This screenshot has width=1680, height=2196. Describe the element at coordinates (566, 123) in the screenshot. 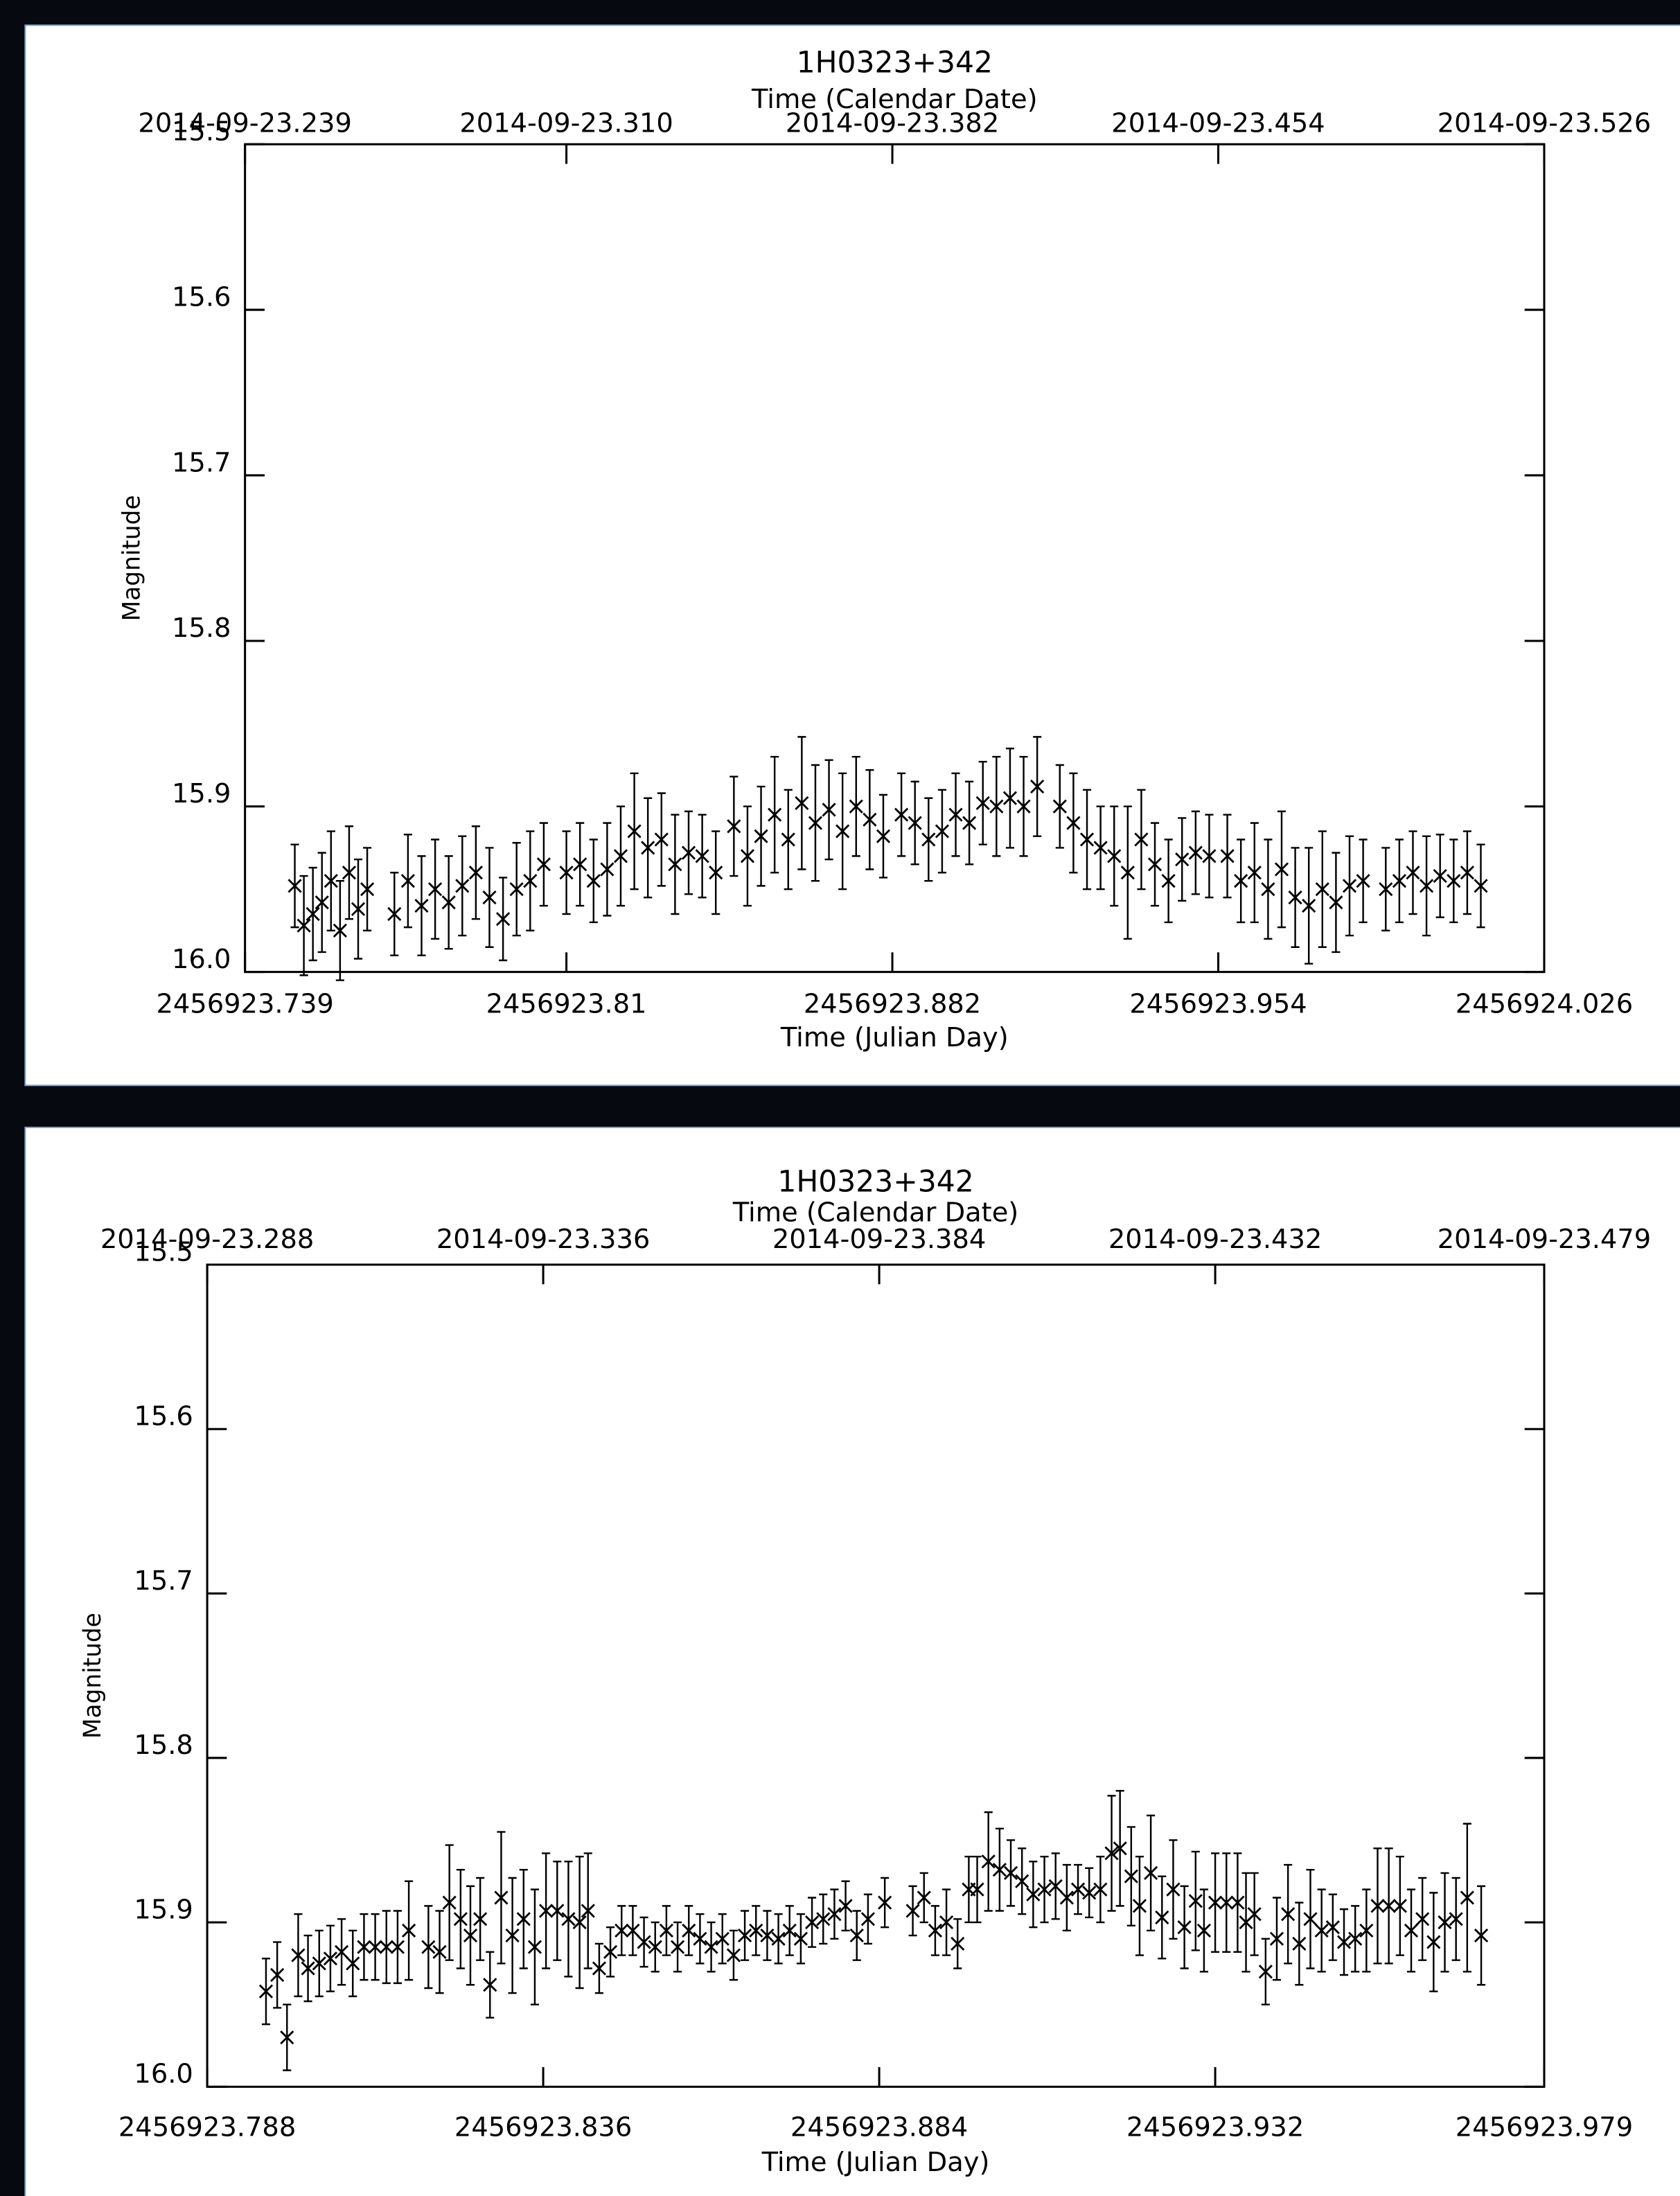

I see `x2-tick-label: 2014-09-23.310` at that location.